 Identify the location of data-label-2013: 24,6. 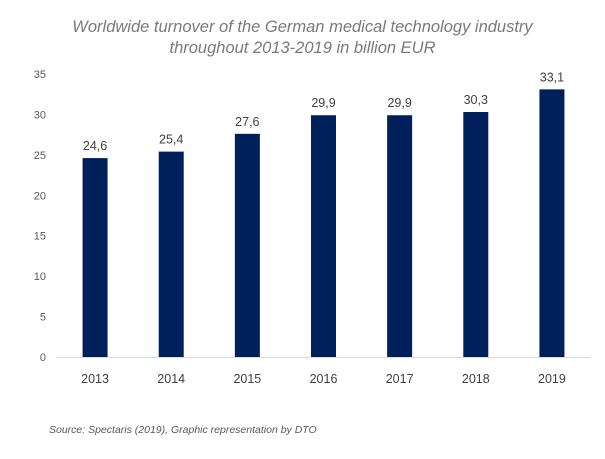
(95, 146).